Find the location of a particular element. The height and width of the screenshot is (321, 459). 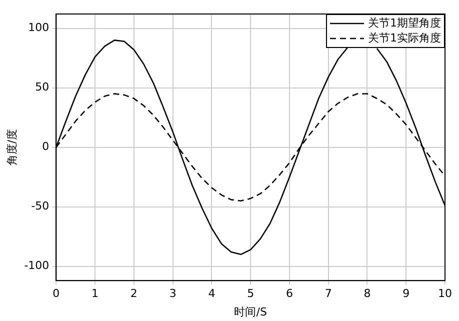

x-tick-label: 5 is located at coordinates (250, 293).